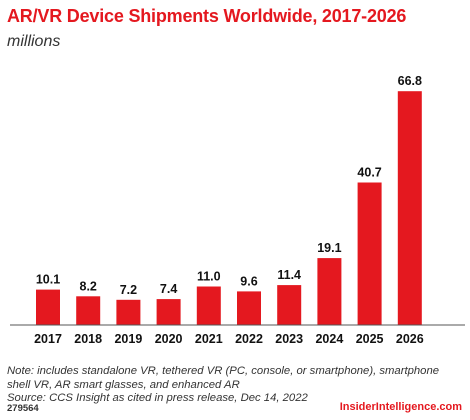  What do you see at coordinates (289, 275) in the screenshot?
I see `data-label-2023: 11.4` at bounding box center [289, 275].